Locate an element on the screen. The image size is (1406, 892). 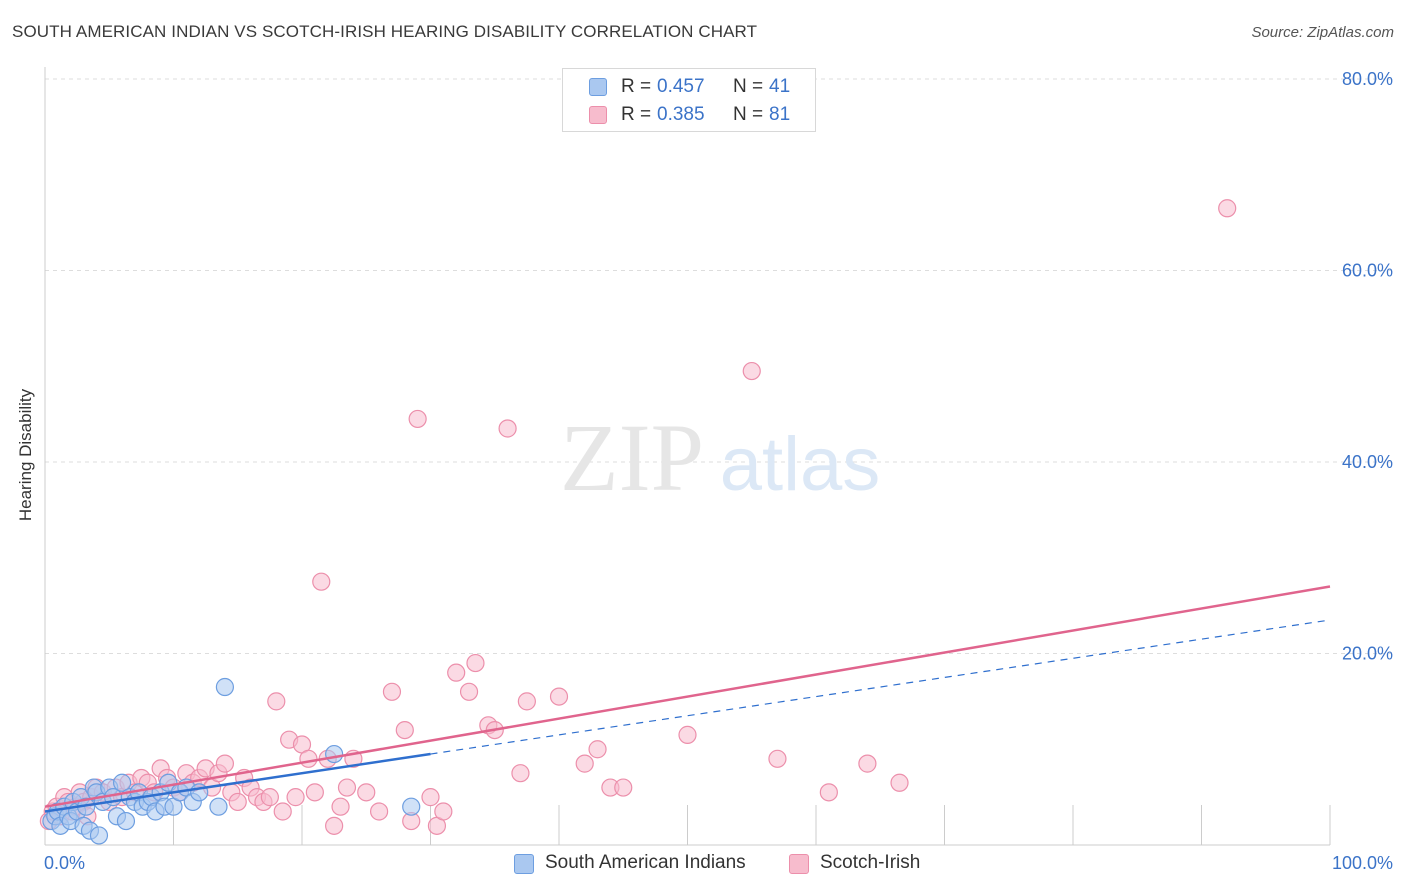
y-tick-label: 40.0% is located at coordinates (1367, 462).